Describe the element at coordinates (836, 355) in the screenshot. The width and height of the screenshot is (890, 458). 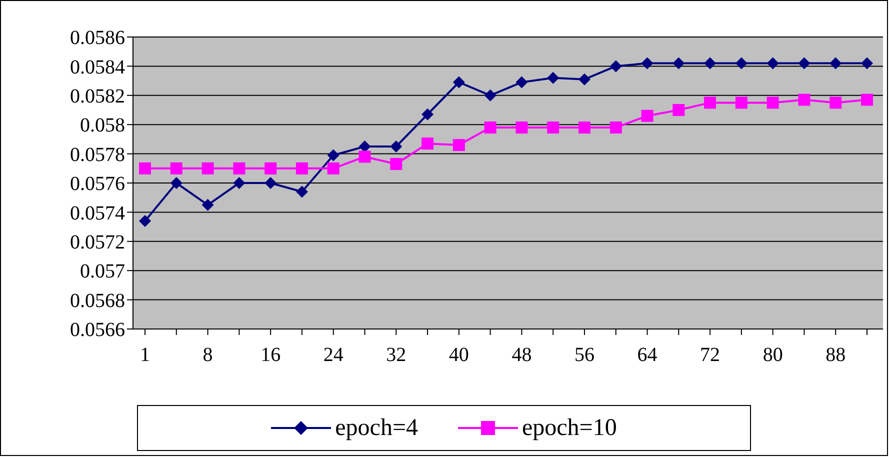
I see `x-tick-label: 88` at that location.